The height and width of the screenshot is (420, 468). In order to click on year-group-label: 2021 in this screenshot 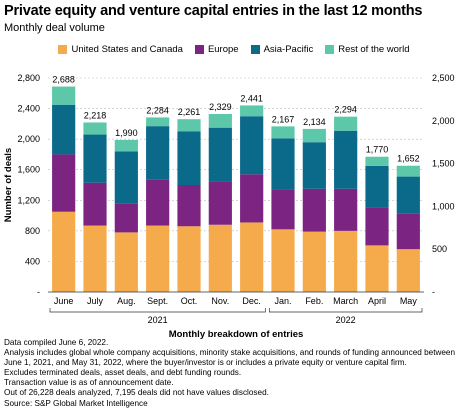, I will do `click(158, 320)`.